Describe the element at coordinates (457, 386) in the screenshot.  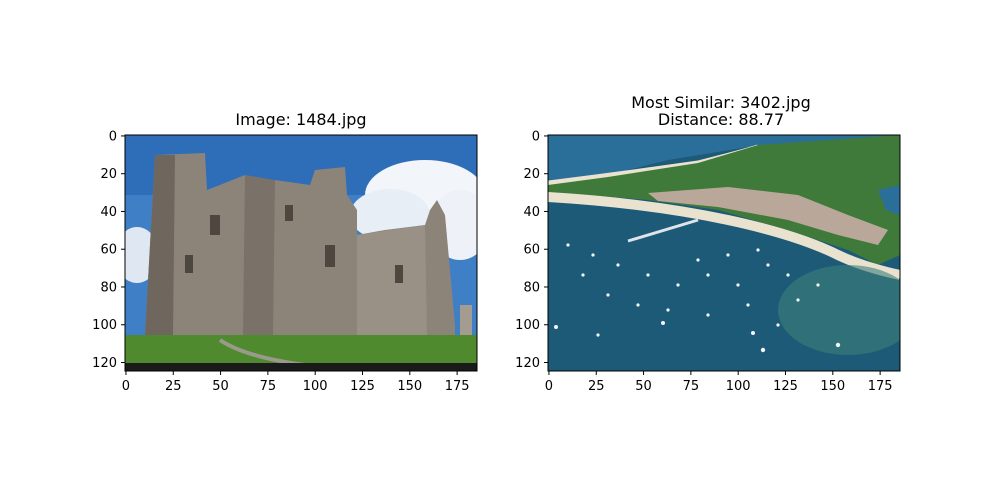
I see `query-x-tick-label: 175` at that location.